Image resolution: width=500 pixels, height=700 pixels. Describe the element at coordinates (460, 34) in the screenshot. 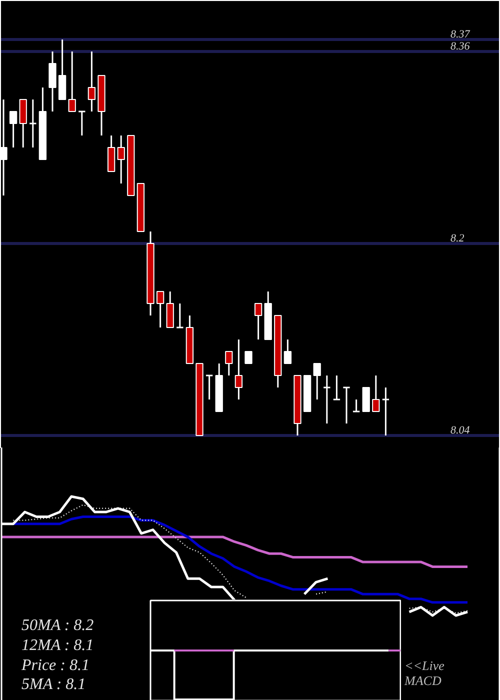

I see `ref-line-label: 8.37` at that location.